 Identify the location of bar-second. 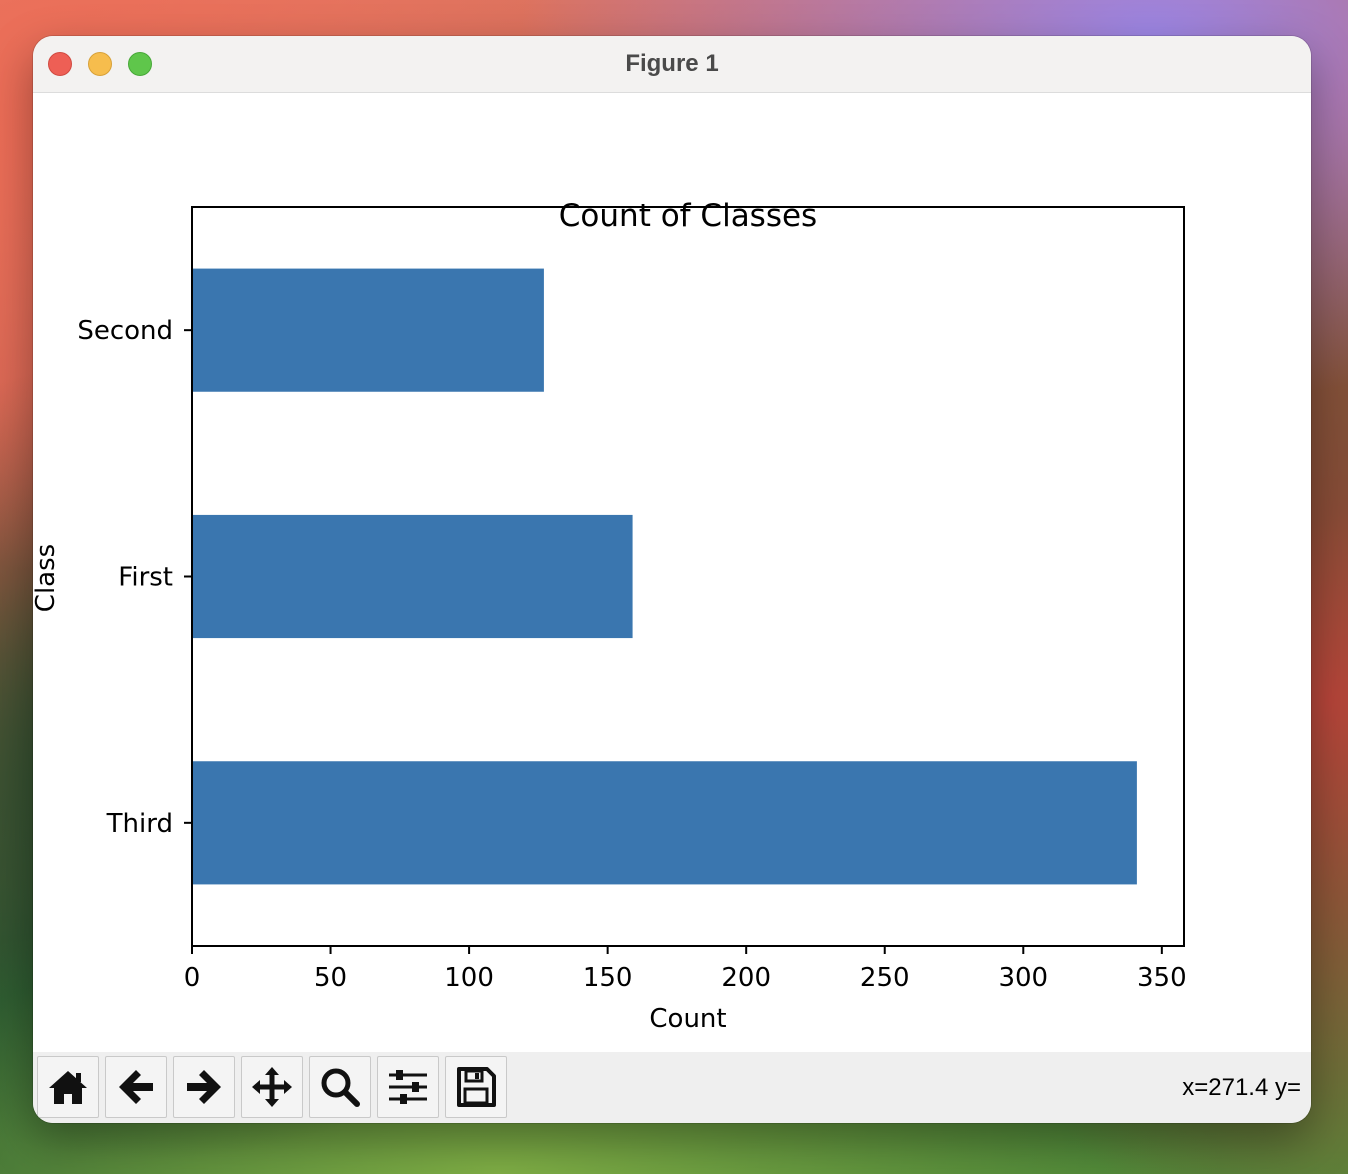
(368, 330).